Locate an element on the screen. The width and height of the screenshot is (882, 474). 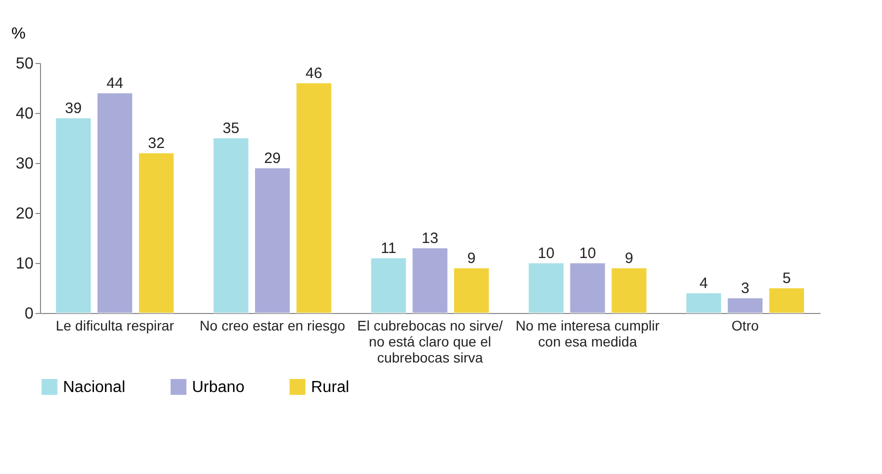
x-tick-label: El cubrebocas no sirve/ no está claro que el cubrebocas sirva is located at coordinates (430, 342).